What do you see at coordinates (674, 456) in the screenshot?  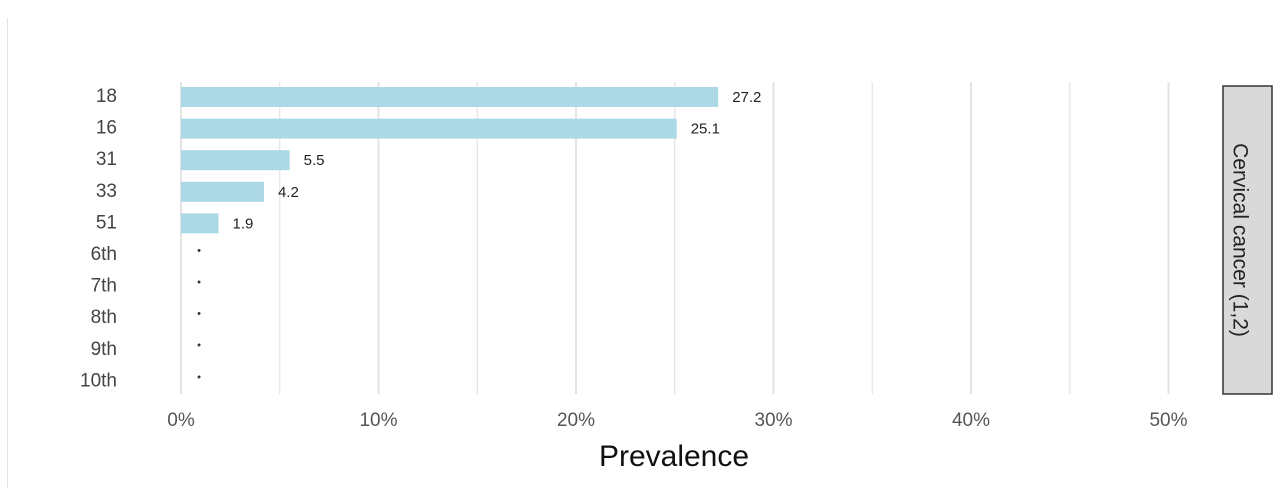 I see `x-axis-title: Prevalence` at bounding box center [674, 456].